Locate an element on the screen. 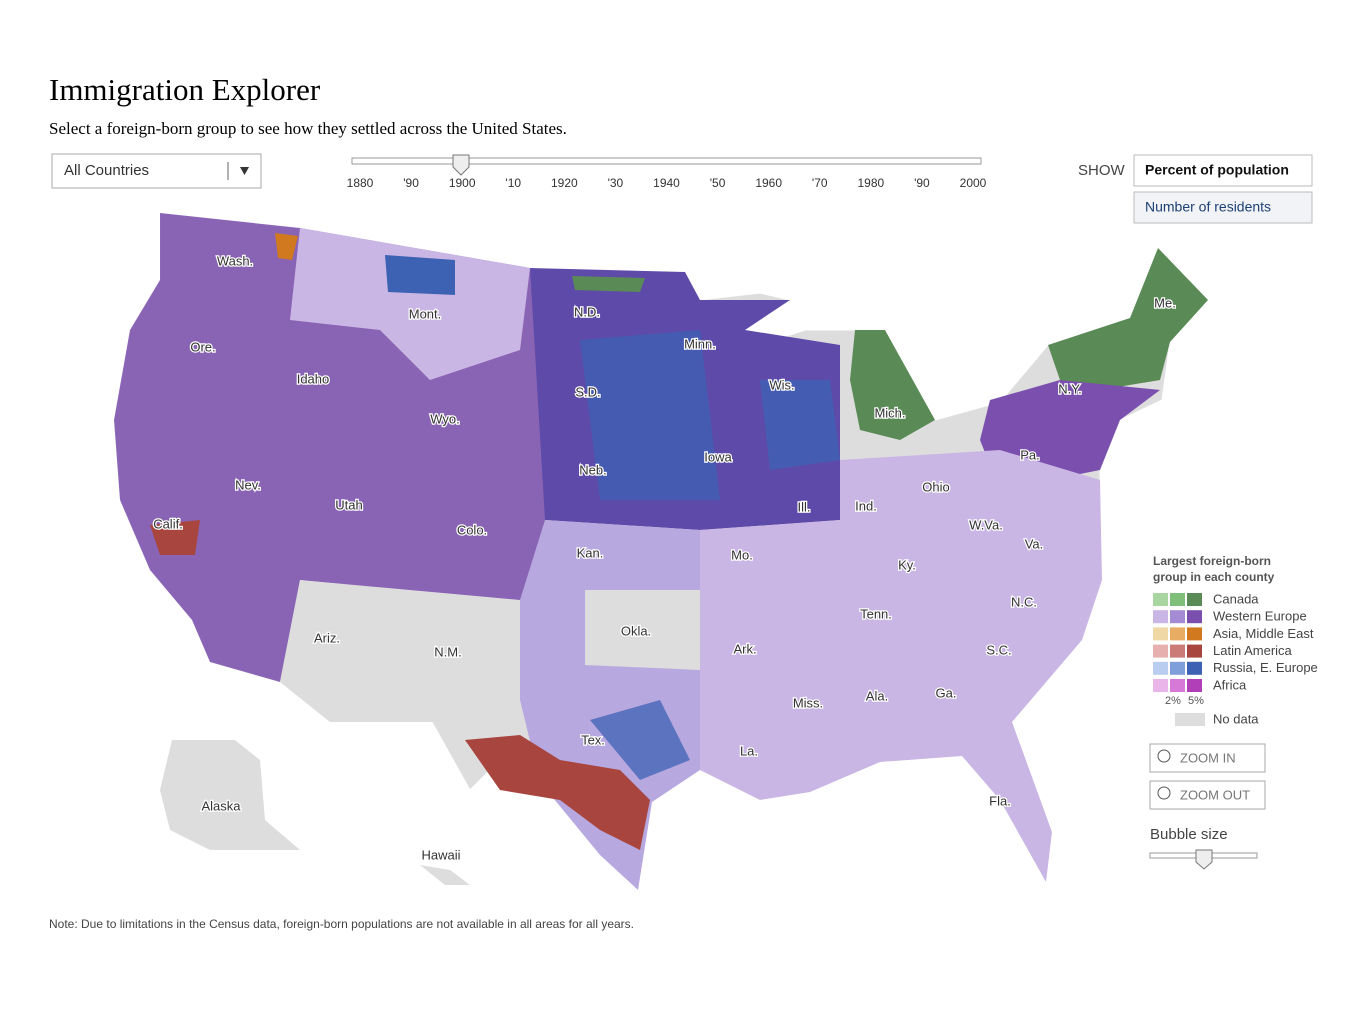 This screenshot has height=1024, width=1365. region-wis-blue is located at coordinates (800, 425).